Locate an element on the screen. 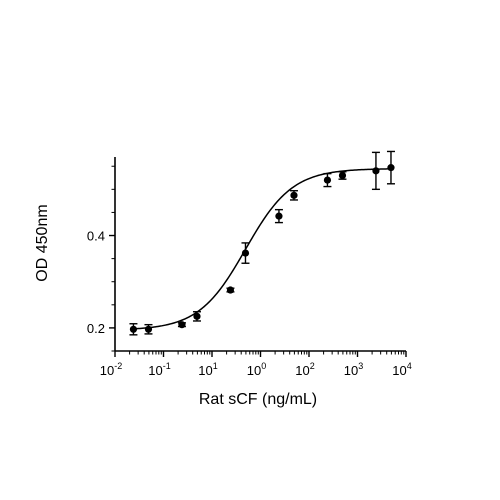  y-tick-label: 0.4 is located at coordinates (96, 236).